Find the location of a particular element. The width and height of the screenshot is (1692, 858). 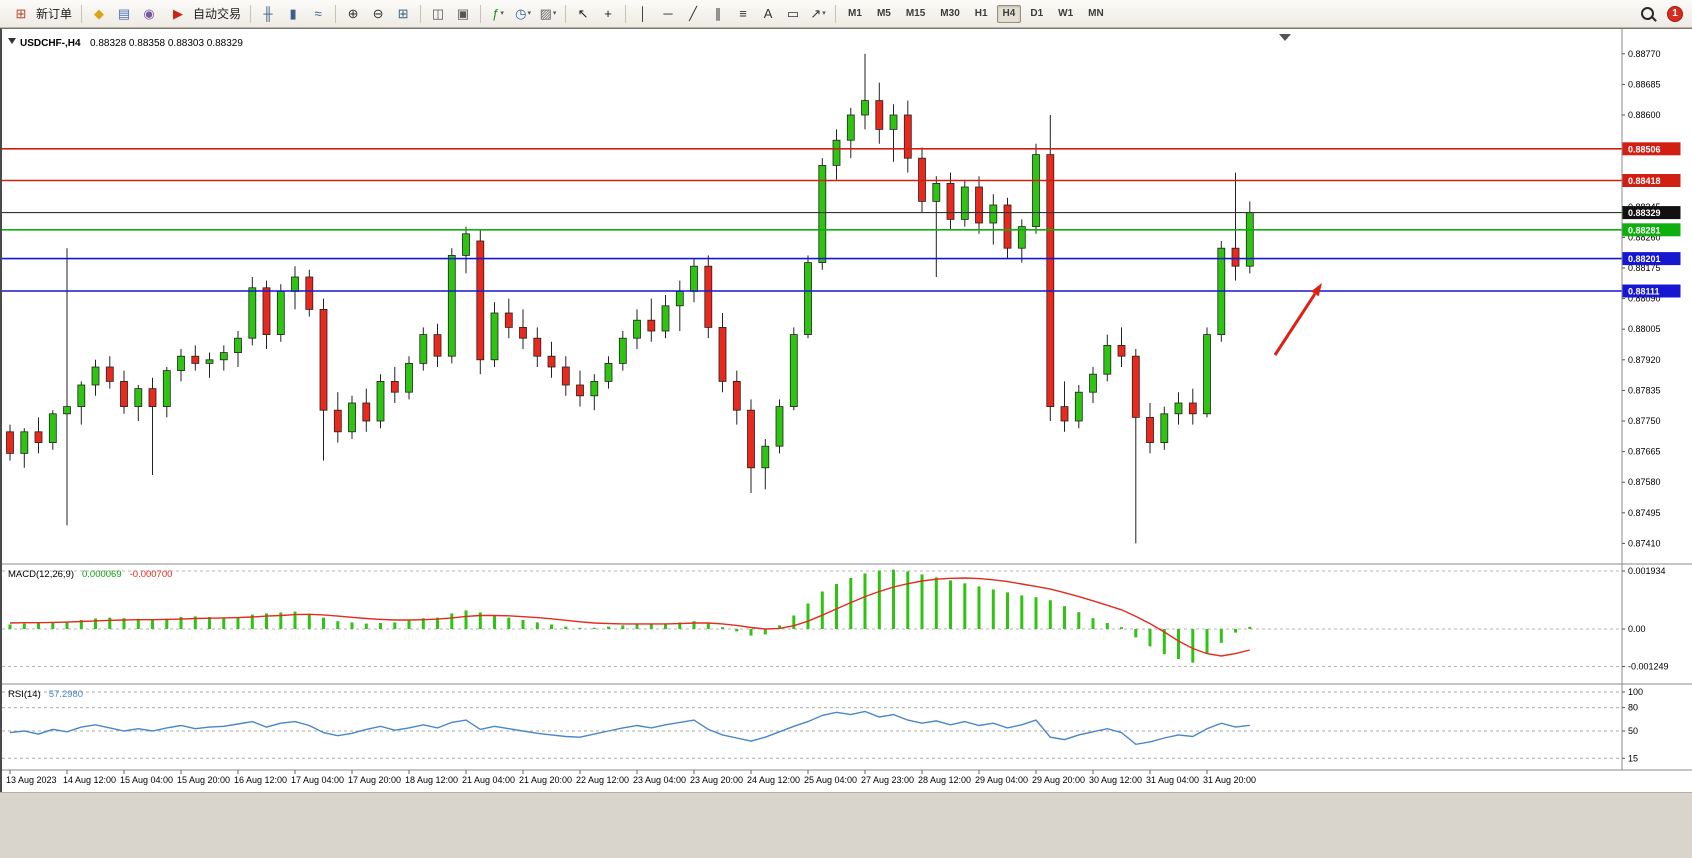

zoom-out-icon: ⊖ is located at coordinates (378, 13).